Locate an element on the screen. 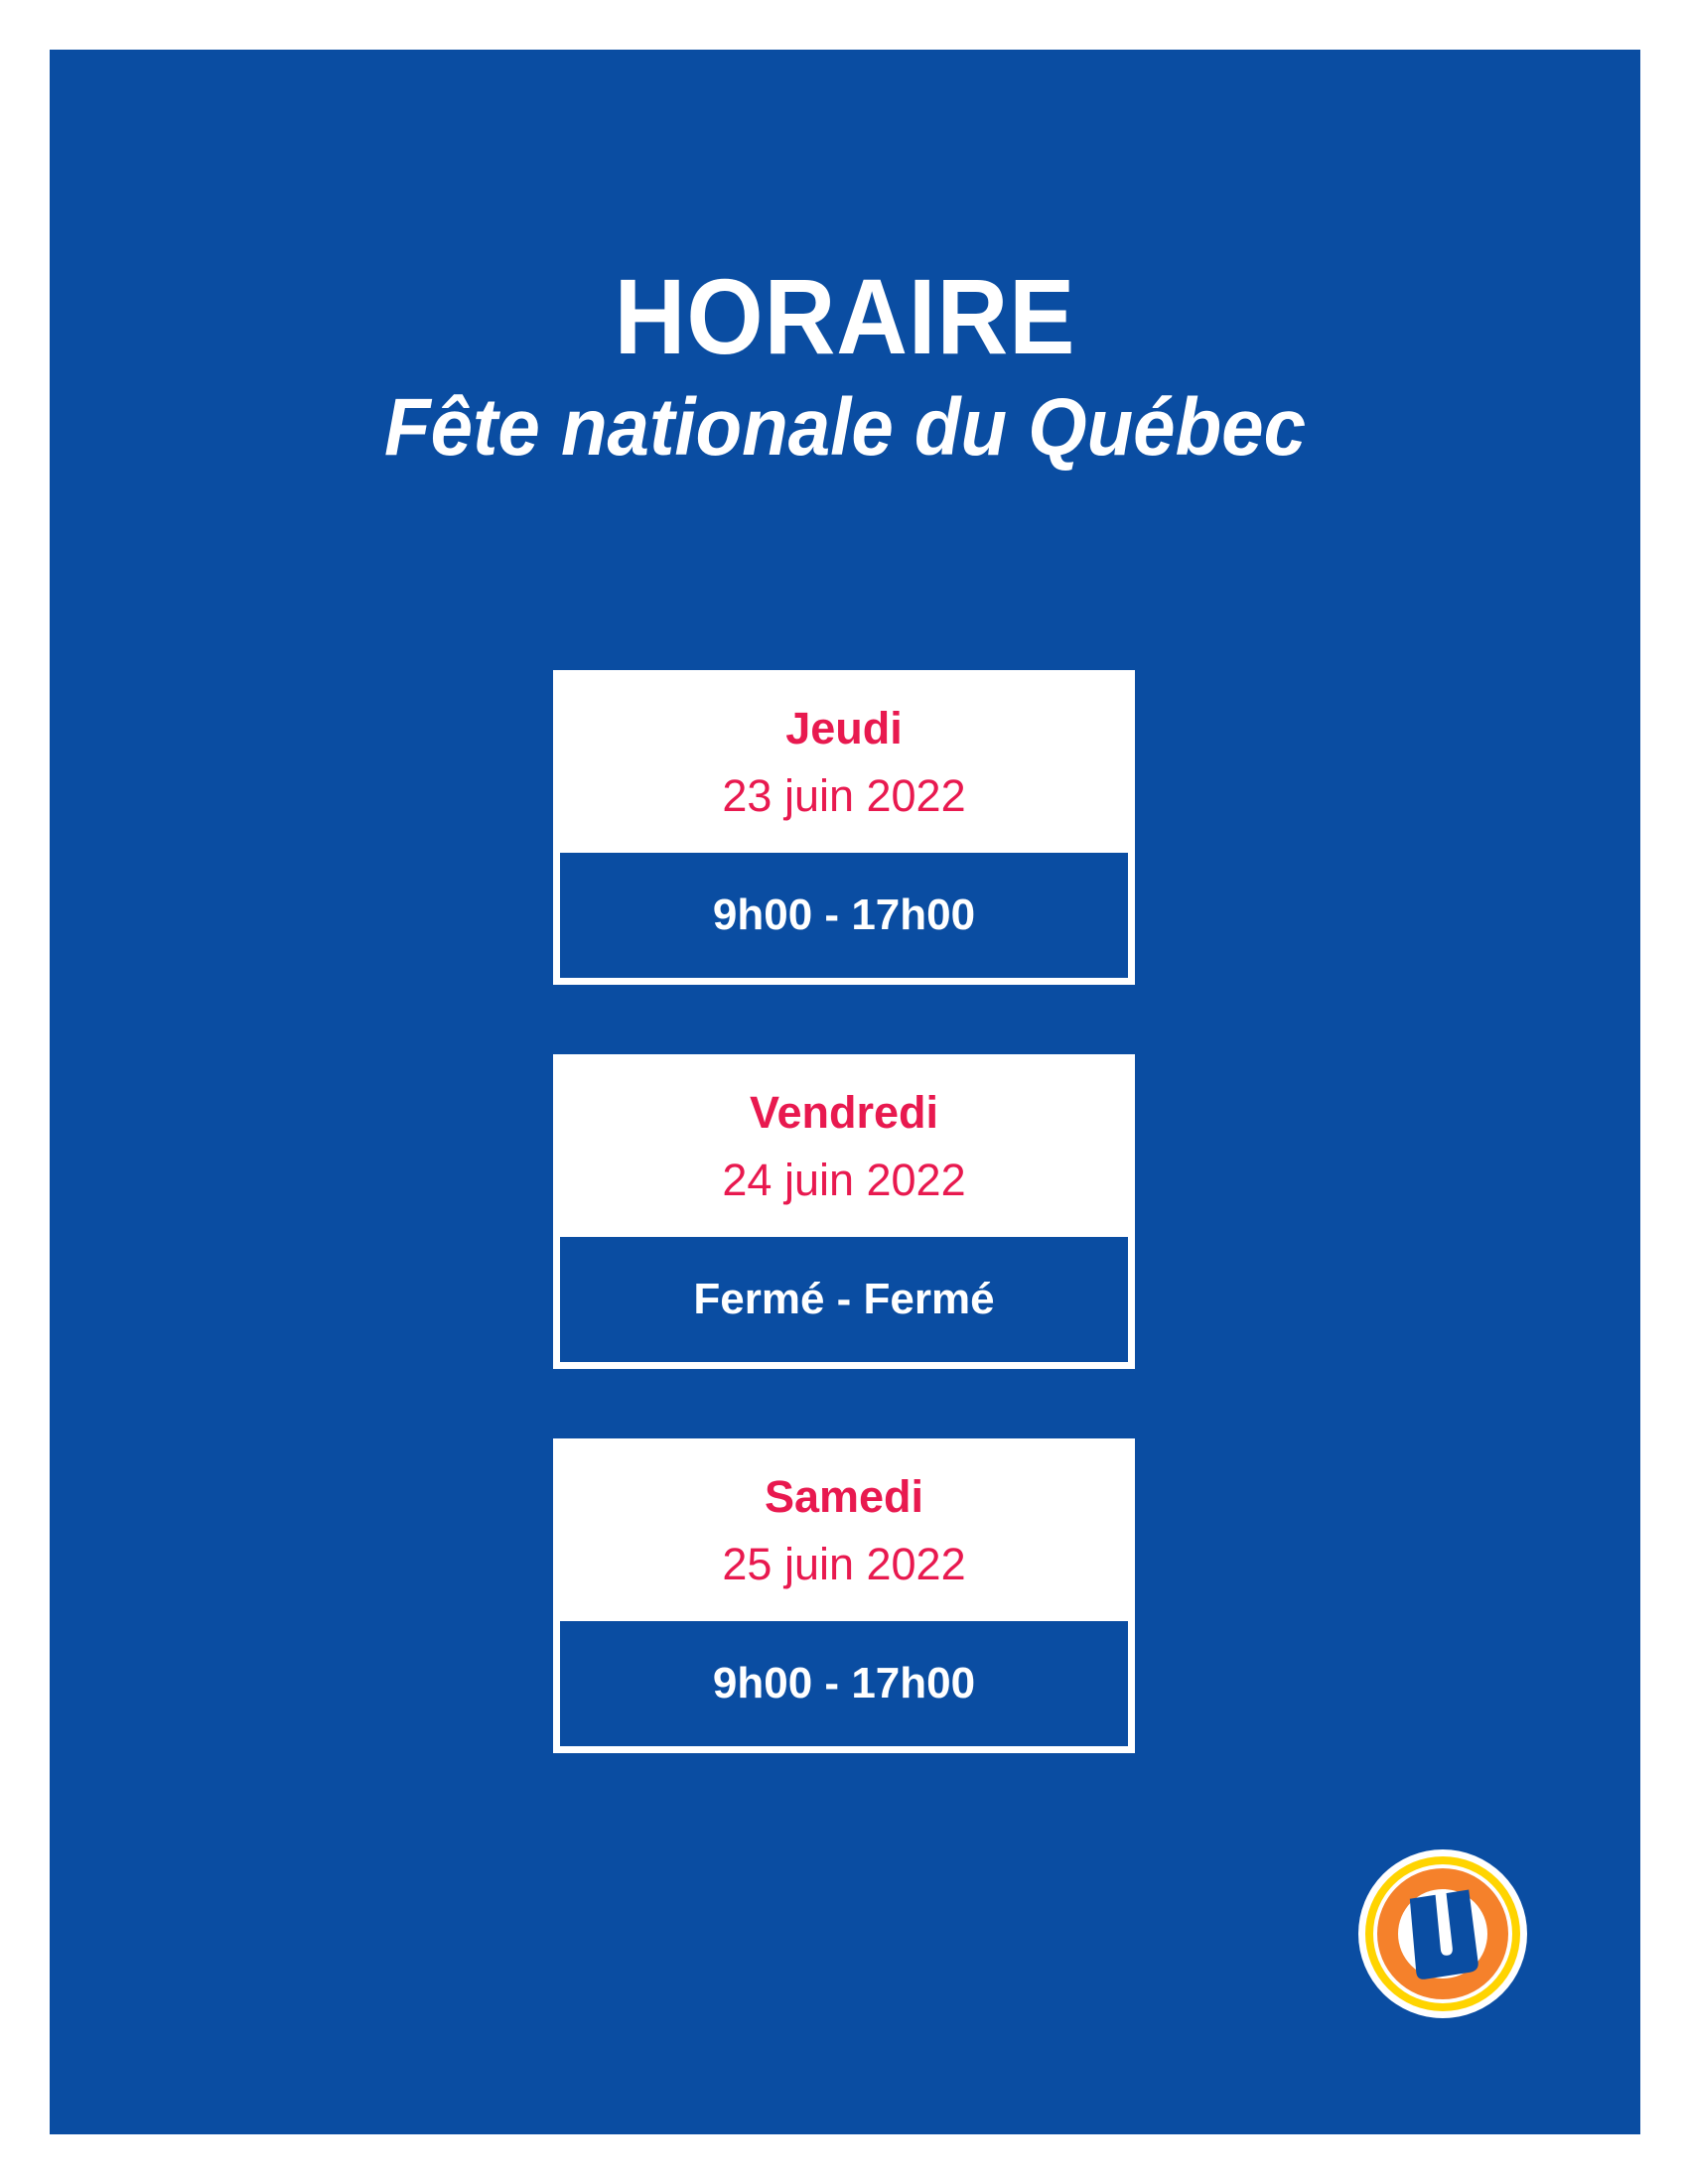 The width and height of the screenshot is (1688, 2184). page-subtitle: Fête nationale du Québec is located at coordinates (844, 427).